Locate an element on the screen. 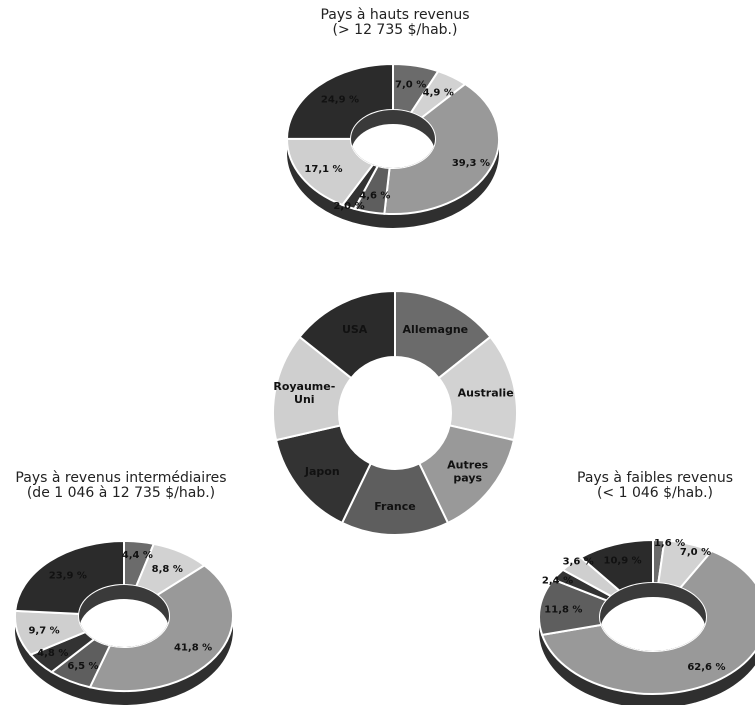  legend-label: Autres is located at coordinates (467, 464).